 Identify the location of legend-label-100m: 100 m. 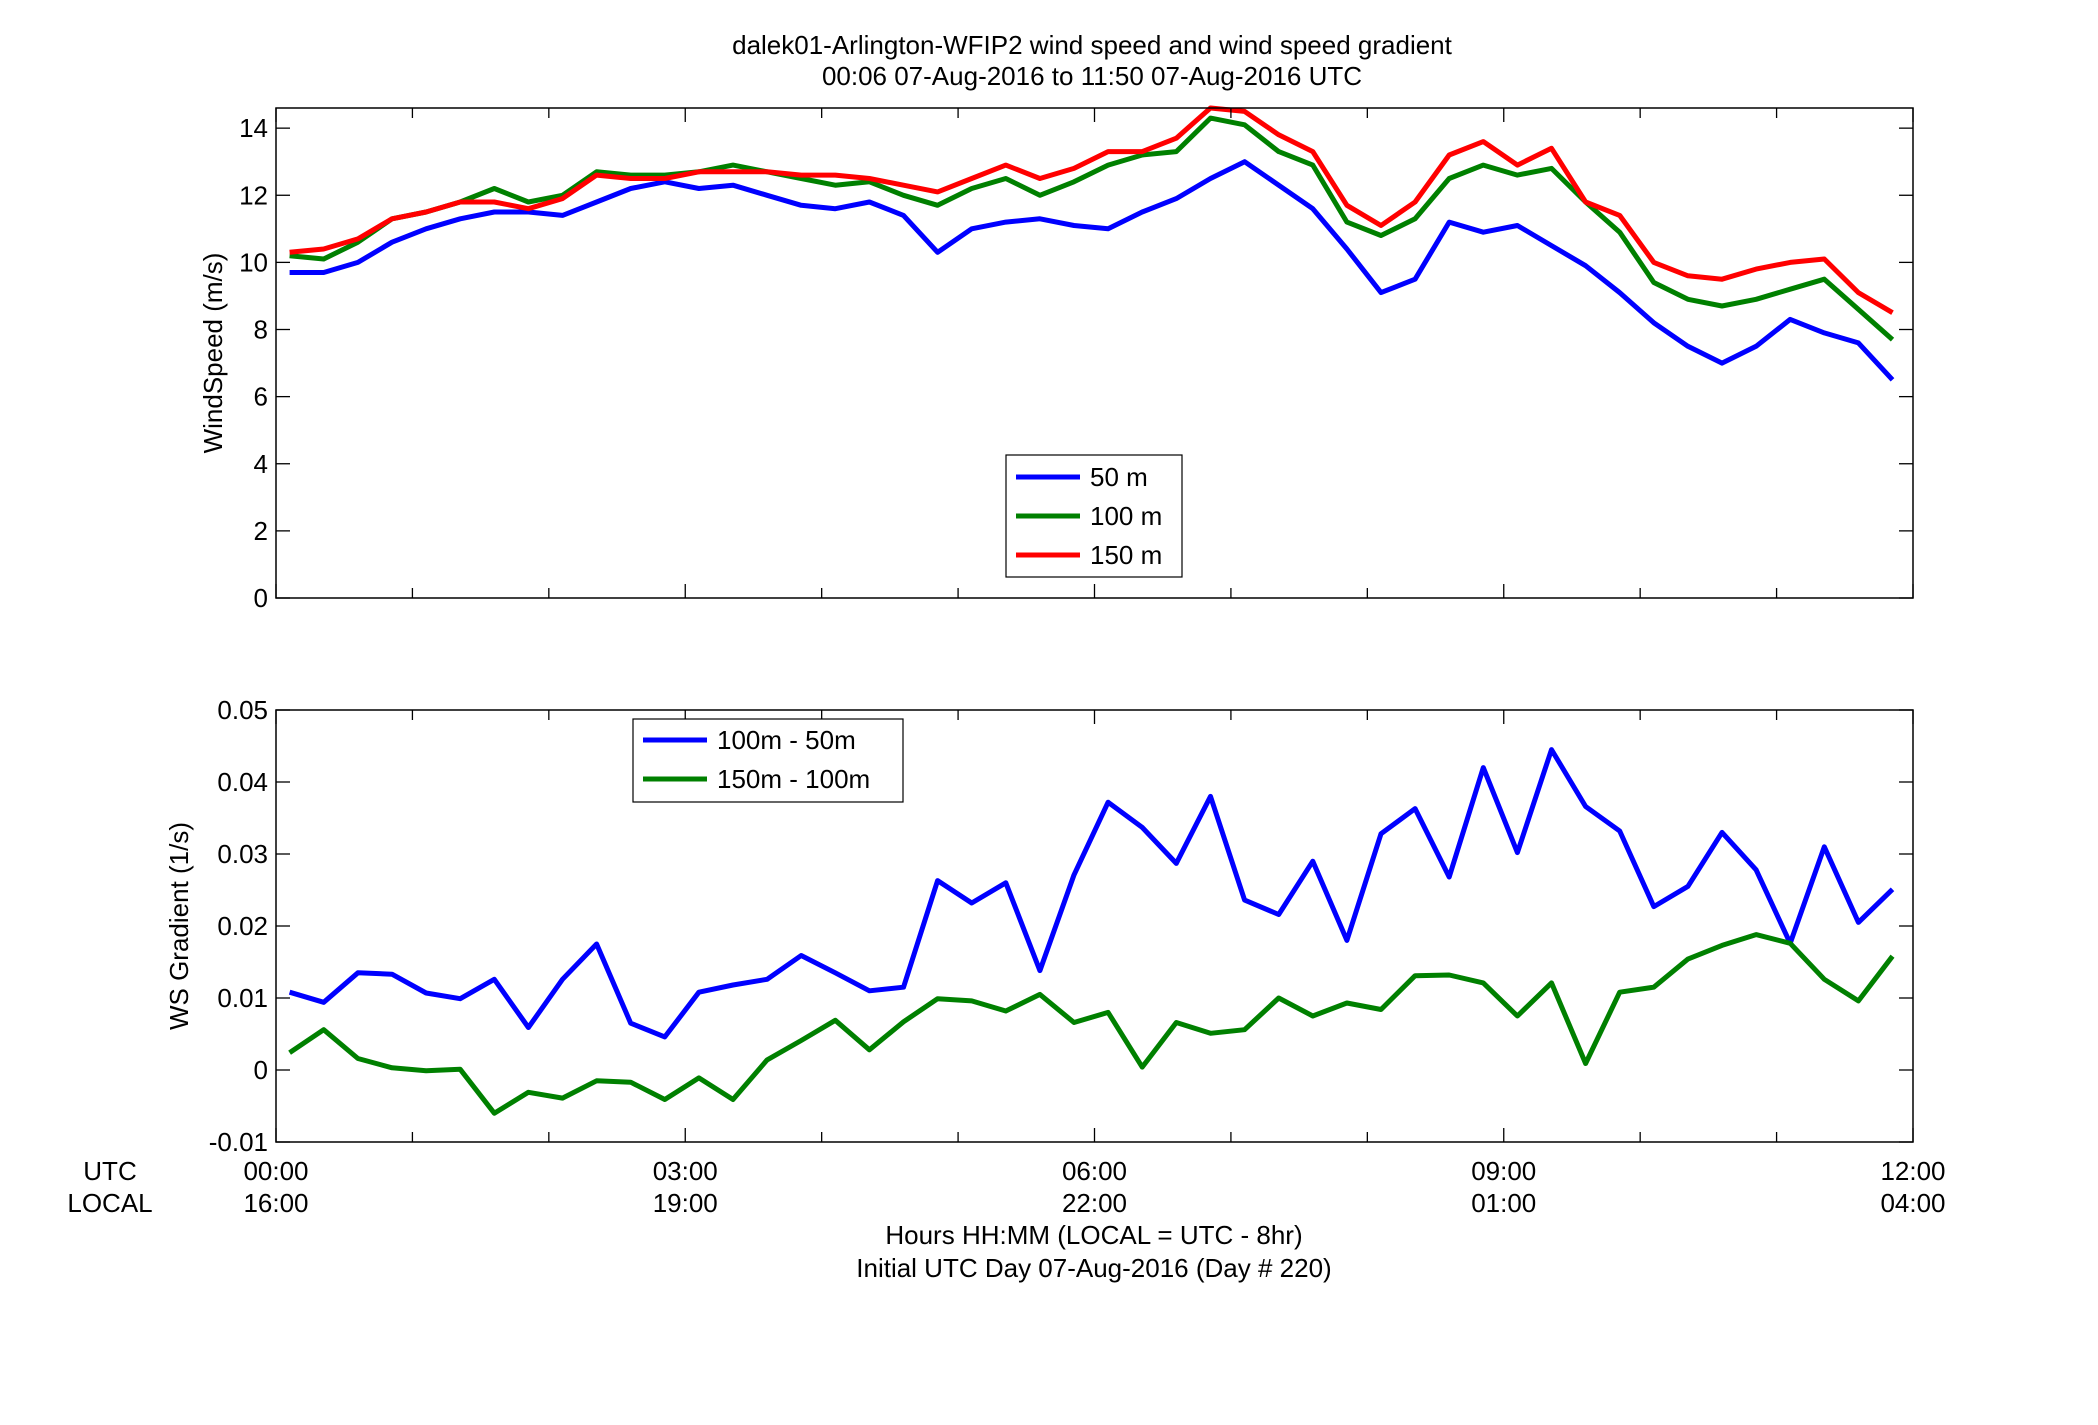
(1126, 516).